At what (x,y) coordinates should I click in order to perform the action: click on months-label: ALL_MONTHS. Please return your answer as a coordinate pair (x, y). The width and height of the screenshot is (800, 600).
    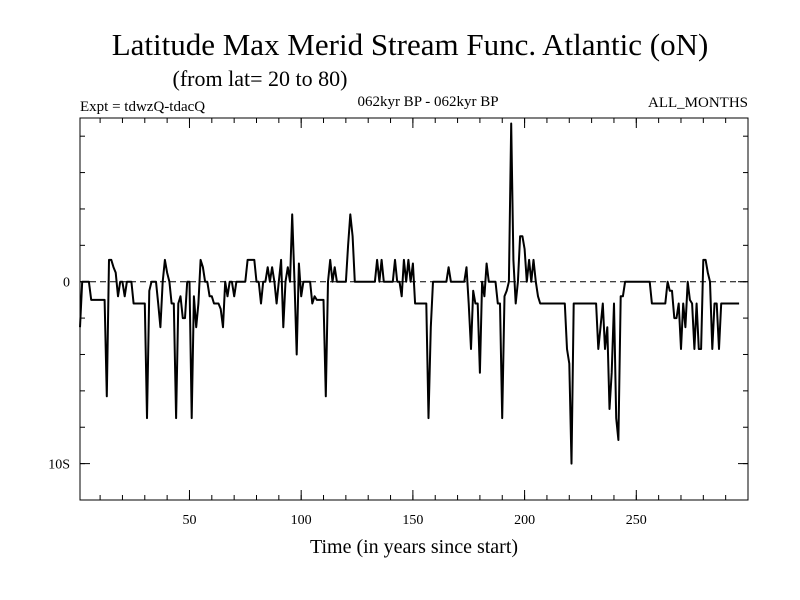
    Looking at the image, I should click on (698, 103).